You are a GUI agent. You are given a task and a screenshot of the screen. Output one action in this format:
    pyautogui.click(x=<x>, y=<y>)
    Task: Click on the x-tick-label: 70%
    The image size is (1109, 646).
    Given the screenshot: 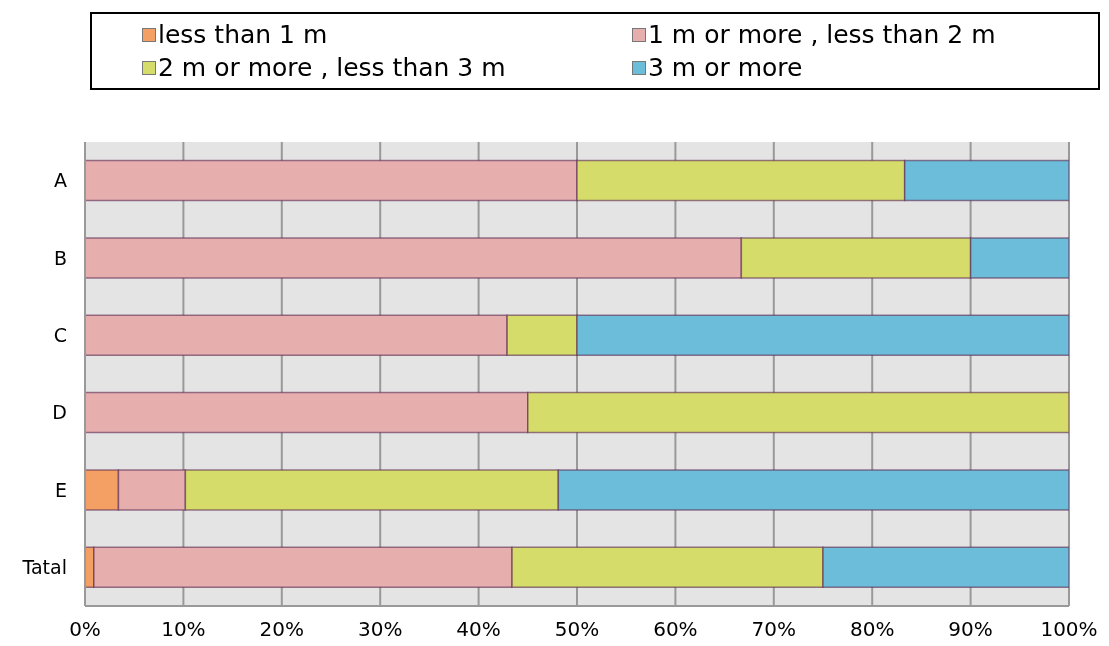 What is the action you would take?
    pyautogui.click(x=774, y=629)
    